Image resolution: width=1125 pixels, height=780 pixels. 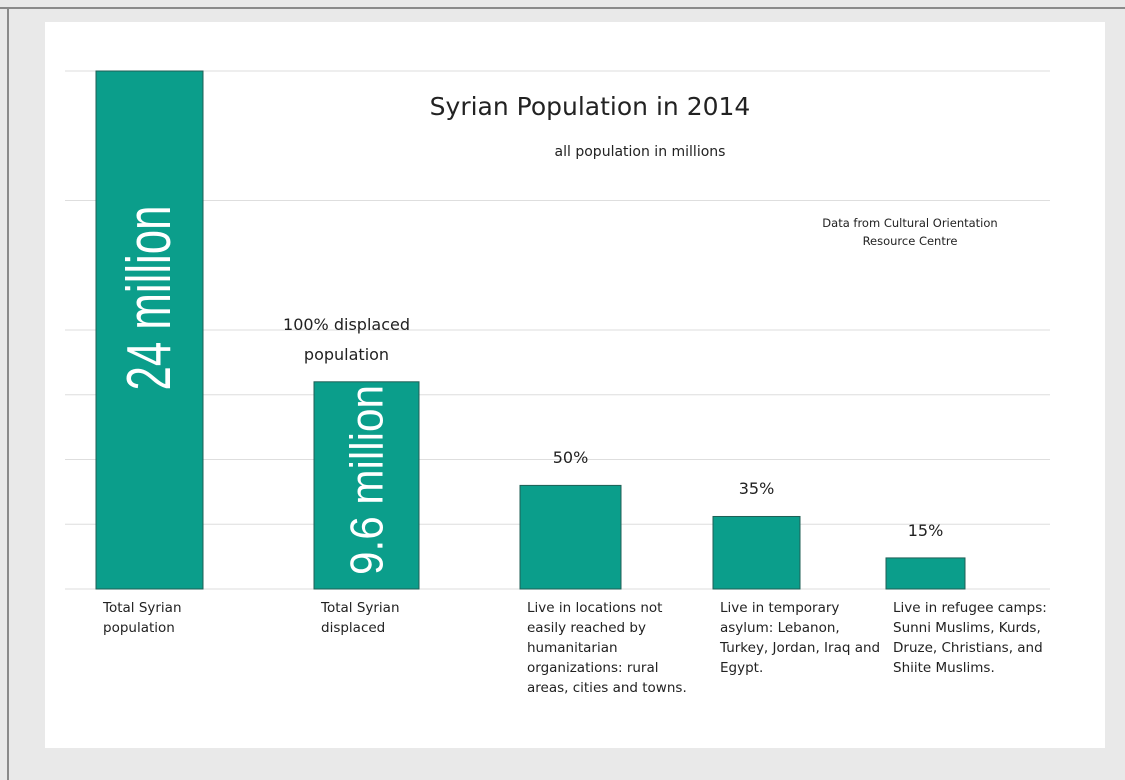 What do you see at coordinates (640, 152) in the screenshot?
I see `chart-subtitle: all population in millions` at bounding box center [640, 152].